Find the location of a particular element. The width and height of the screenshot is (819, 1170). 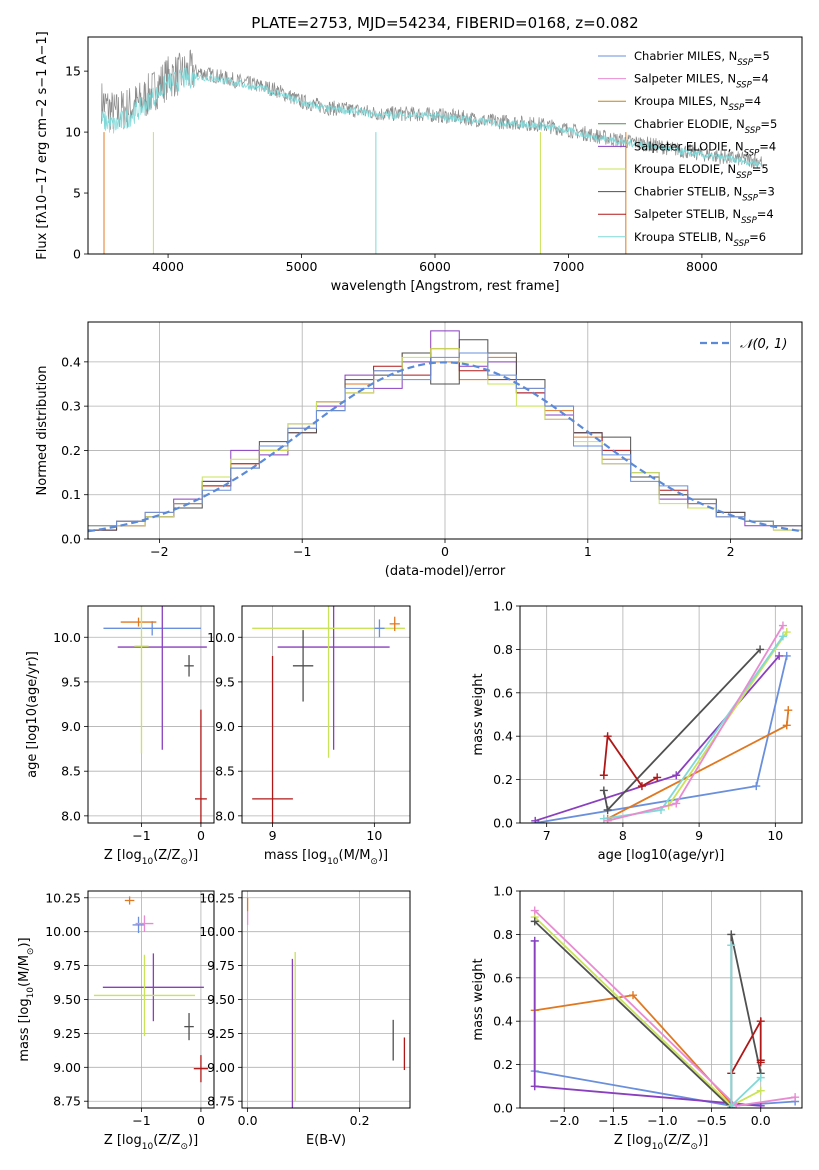

legend-entry: Salpeter ELODIE, NSSP=4 is located at coordinates (705, 148).